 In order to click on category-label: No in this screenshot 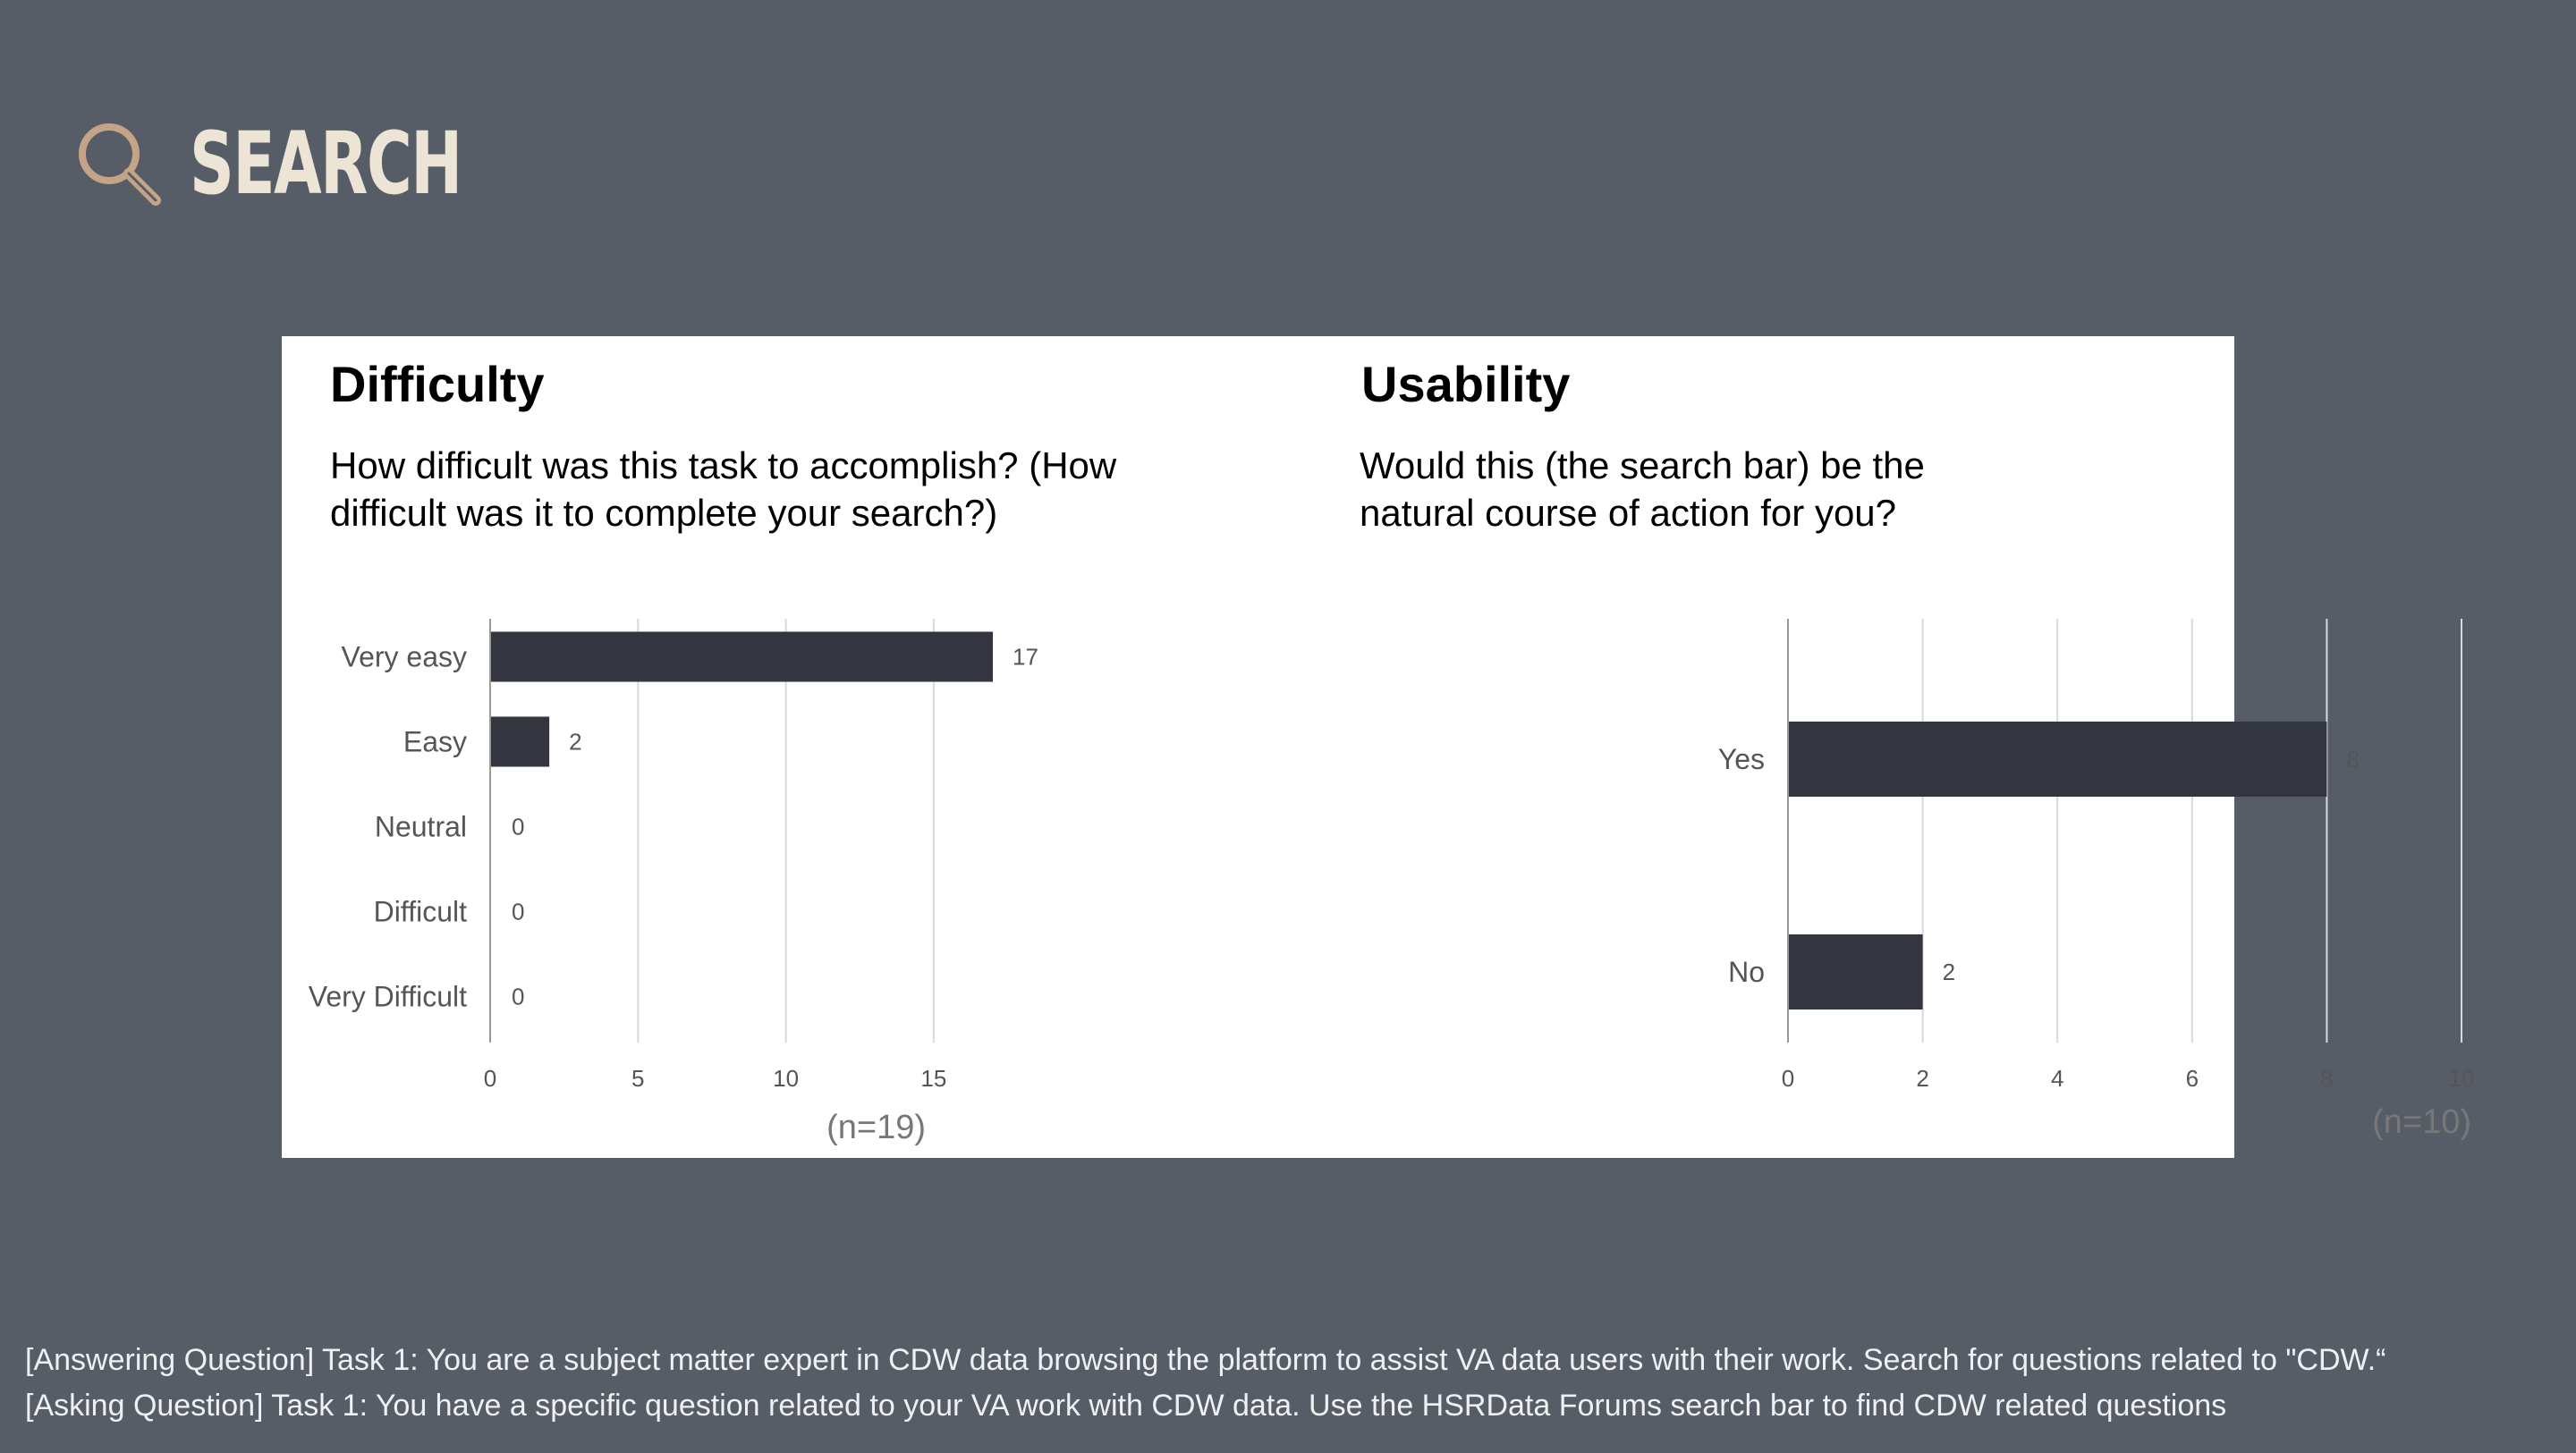, I will do `click(1746, 972)`.